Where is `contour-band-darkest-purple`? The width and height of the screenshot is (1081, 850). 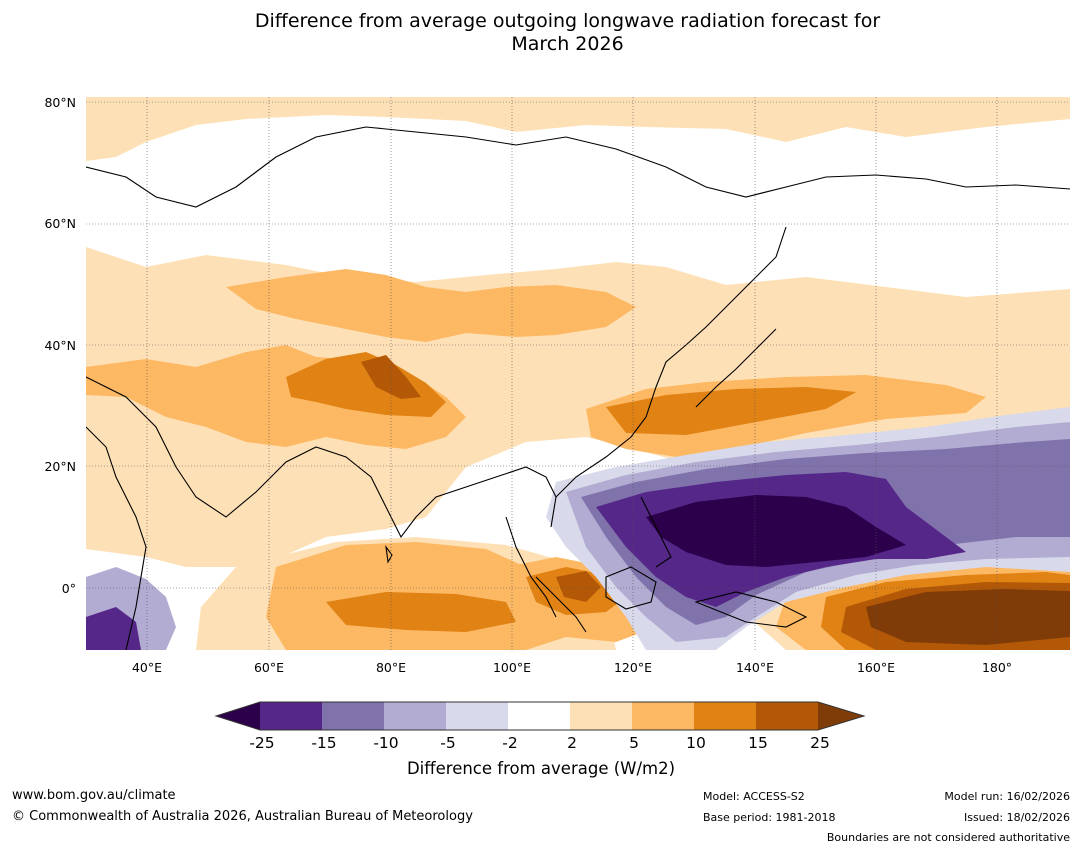
contour-band-darkest-purple is located at coordinates (776, 531).